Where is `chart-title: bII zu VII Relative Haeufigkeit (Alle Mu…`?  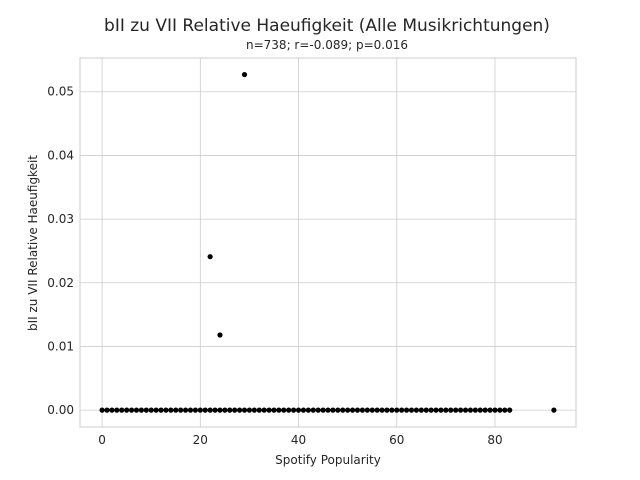
chart-title: bII zu VII Relative Haeufigkeit (Alle Mu… is located at coordinates (327, 26).